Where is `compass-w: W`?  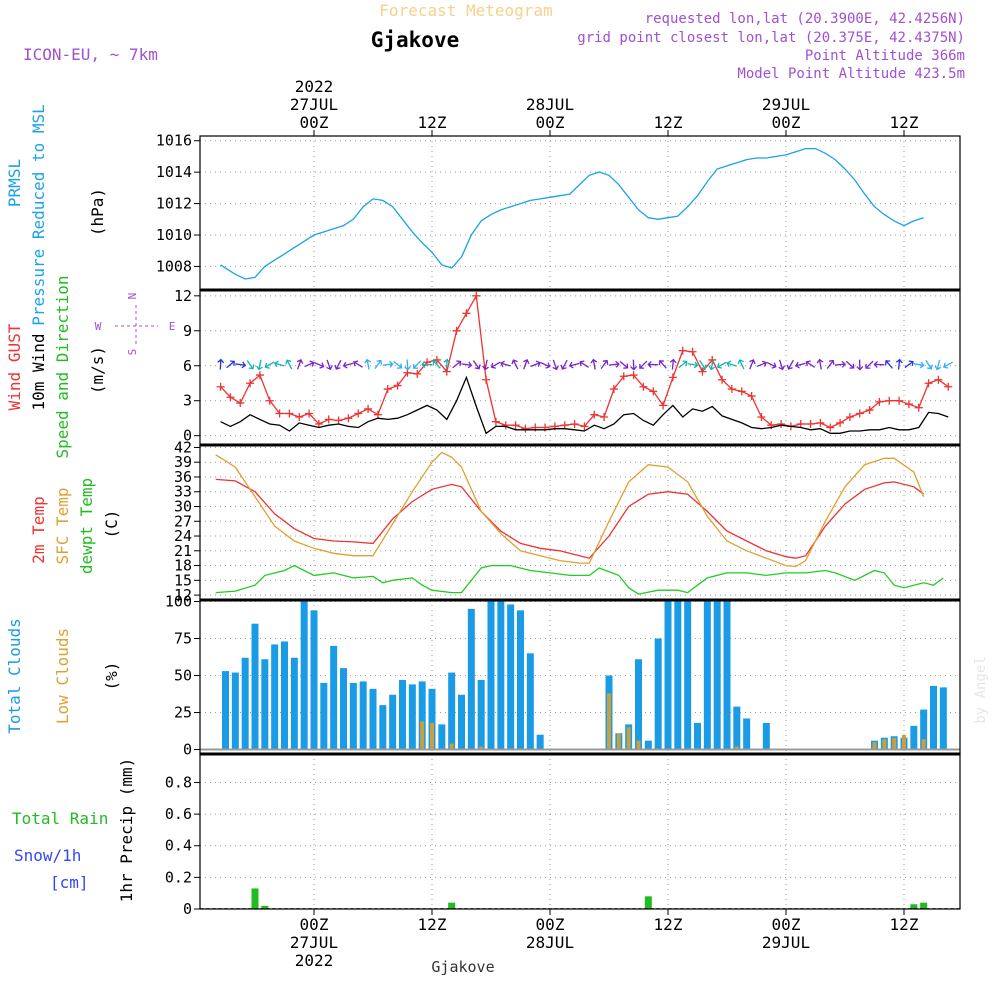 compass-w: W is located at coordinates (98, 326).